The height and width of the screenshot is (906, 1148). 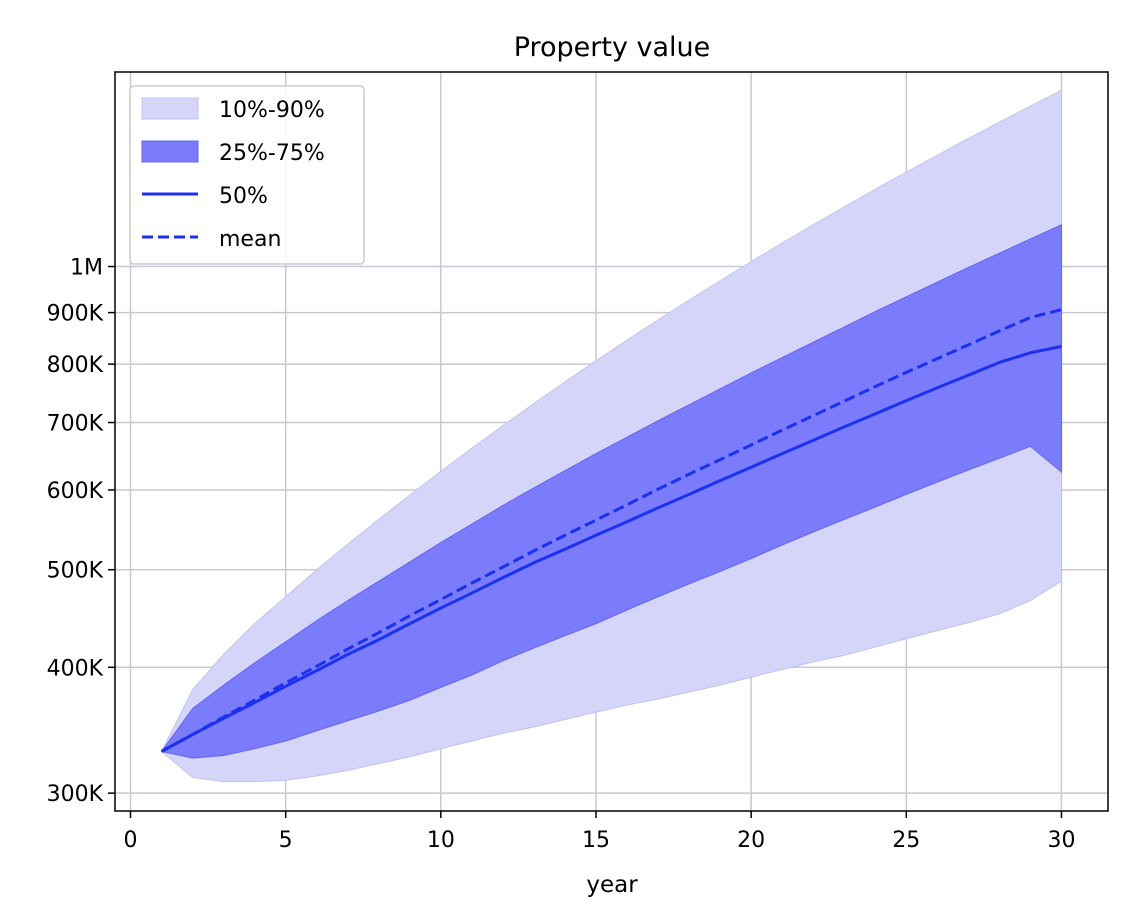 I want to click on x-tick-label-15: 15, so click(x=596, y=840).